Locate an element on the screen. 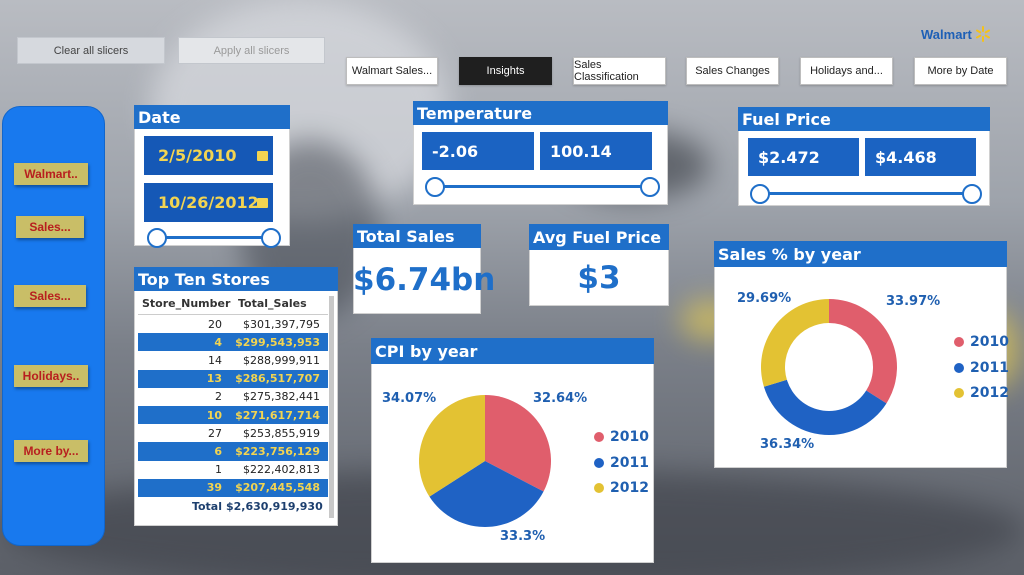 This screenshot has width=1024, height=575. temperature-slicer-title: Temperature is located at coordinates (540, 113).